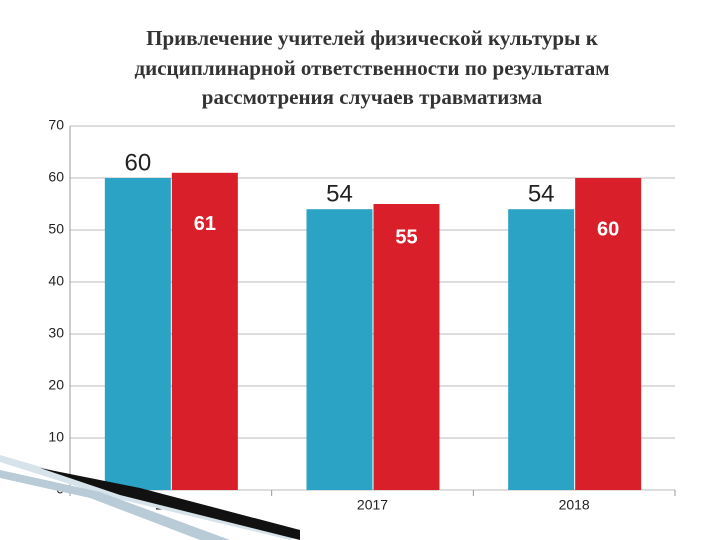  What do you see at coordinates (56, 437) in the screenshot?
I see `y-tick-label: 10` at bounding box center [56, 437].